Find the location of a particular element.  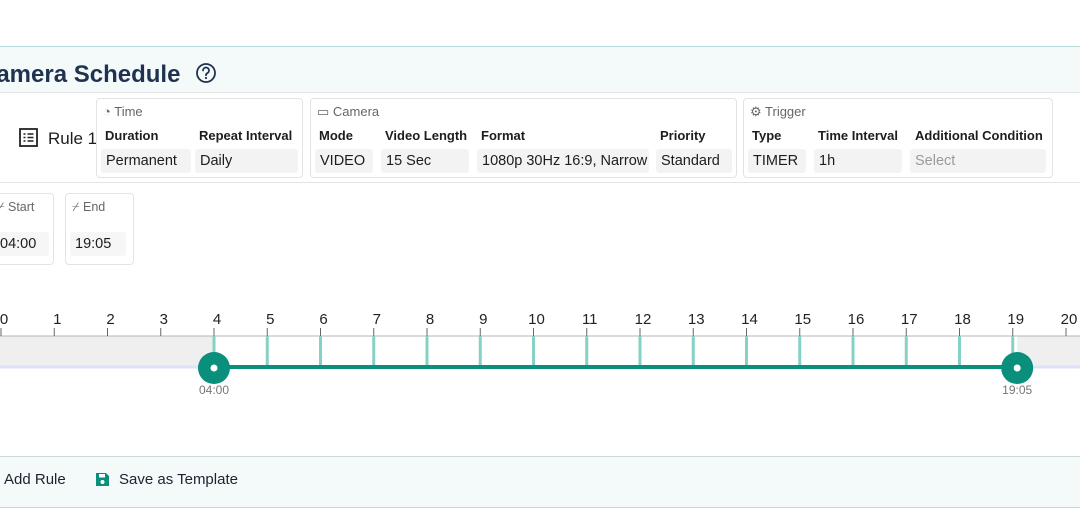

selected-range is located at coordinates (616, 351).